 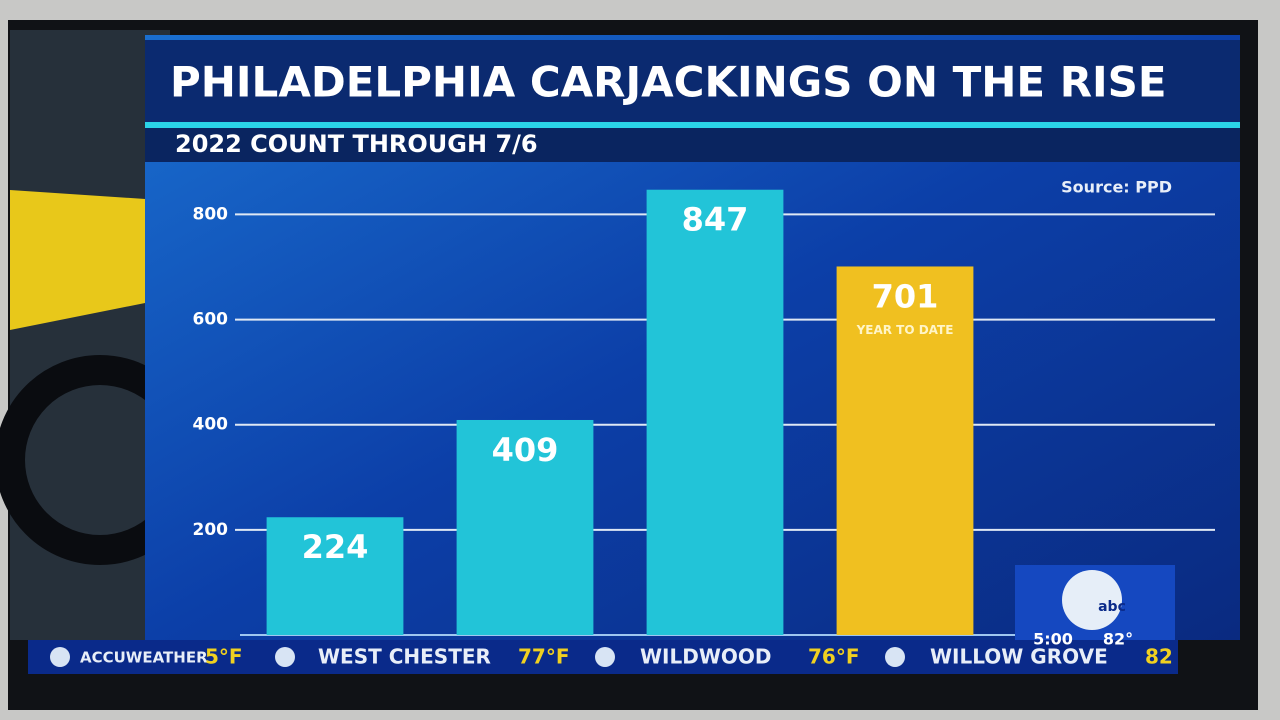 What do you see at coordinates (1019, 657) in the screenshot?
I see `ticker-city: WILLOW GROVE` at bounding box center [1019, 657].